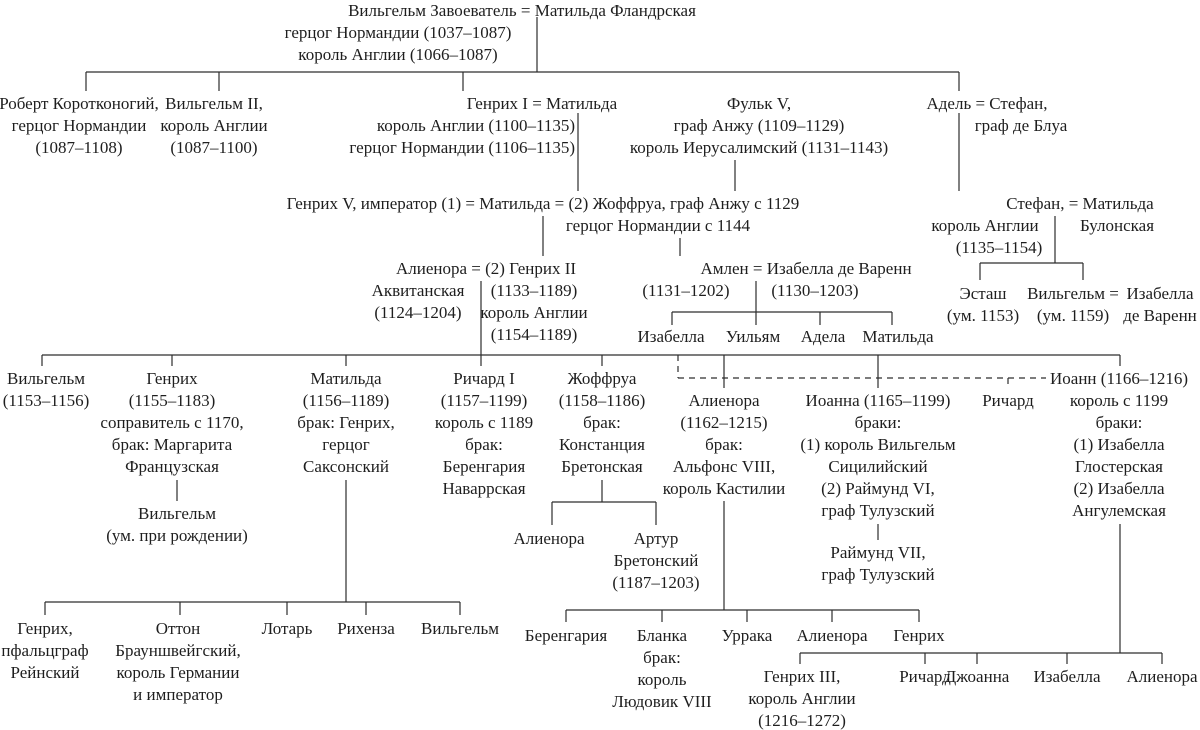 The image size is (1200, 730). I want to click on richard-1-line-2: король с 1189, so click(484, 422).